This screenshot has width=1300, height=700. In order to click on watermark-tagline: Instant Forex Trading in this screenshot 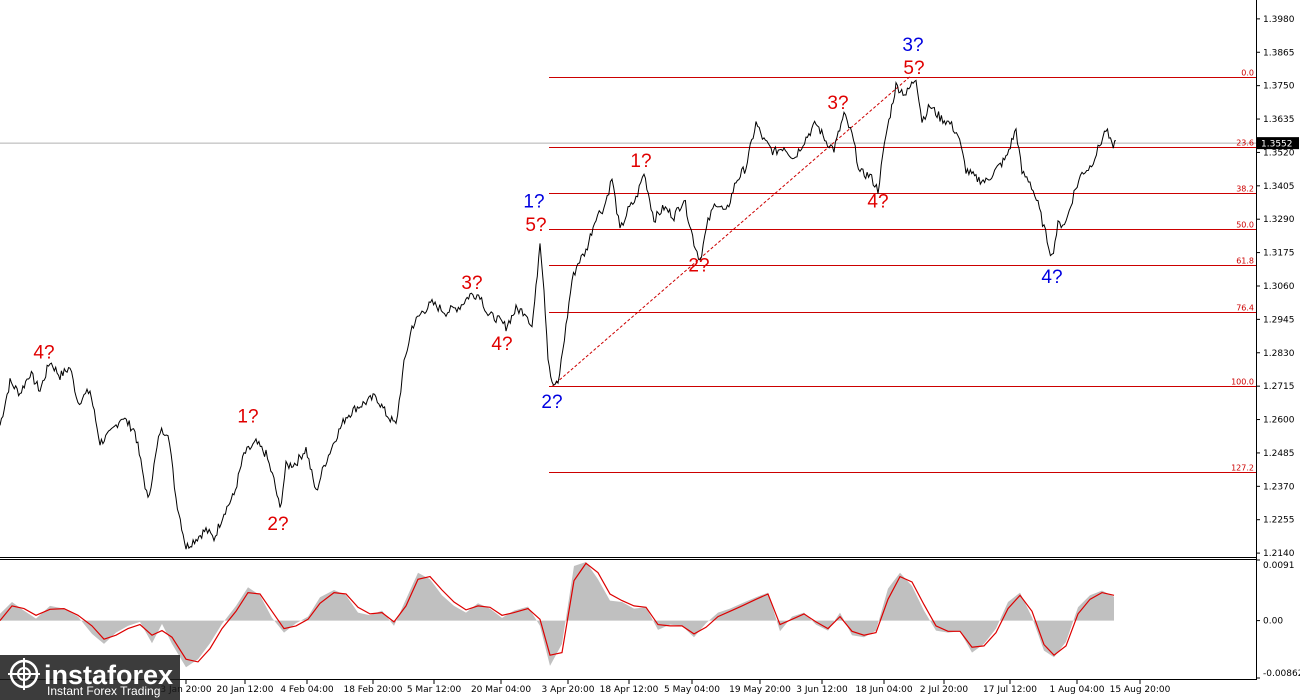, I will do `click(103, 691)`.